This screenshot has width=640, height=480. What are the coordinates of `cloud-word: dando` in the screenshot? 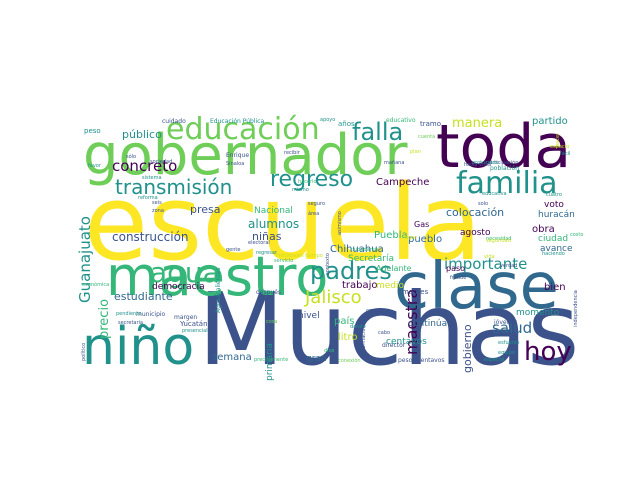 It's located at (358, 327).